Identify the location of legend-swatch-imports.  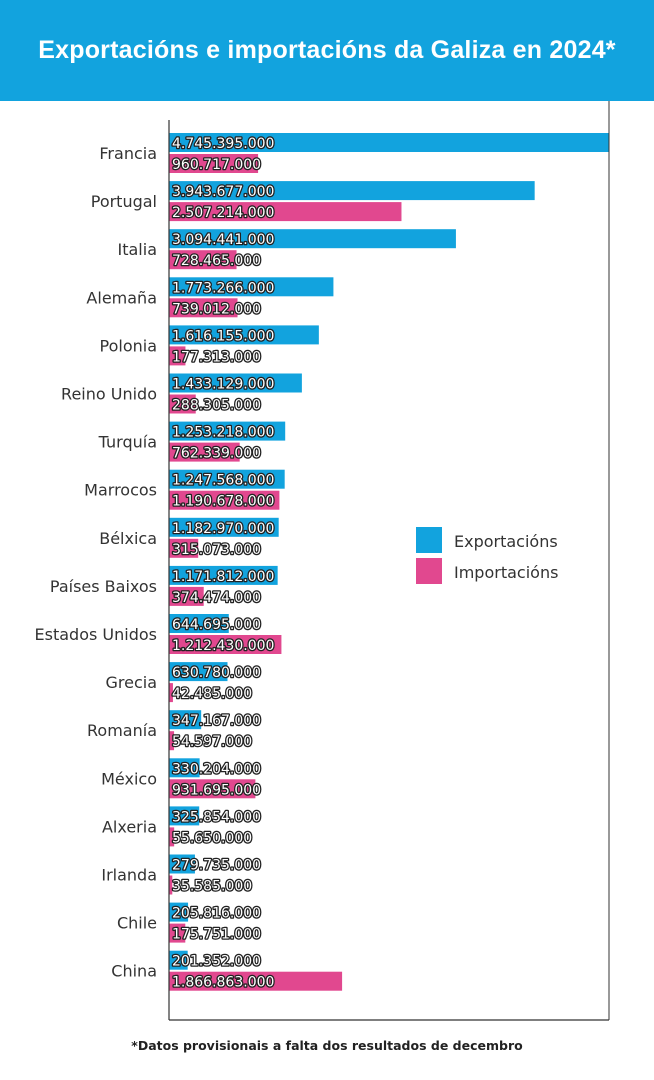
(429, 571).